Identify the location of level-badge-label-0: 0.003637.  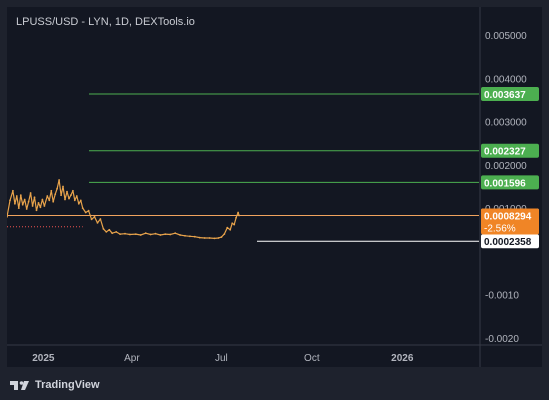
(505, 95).